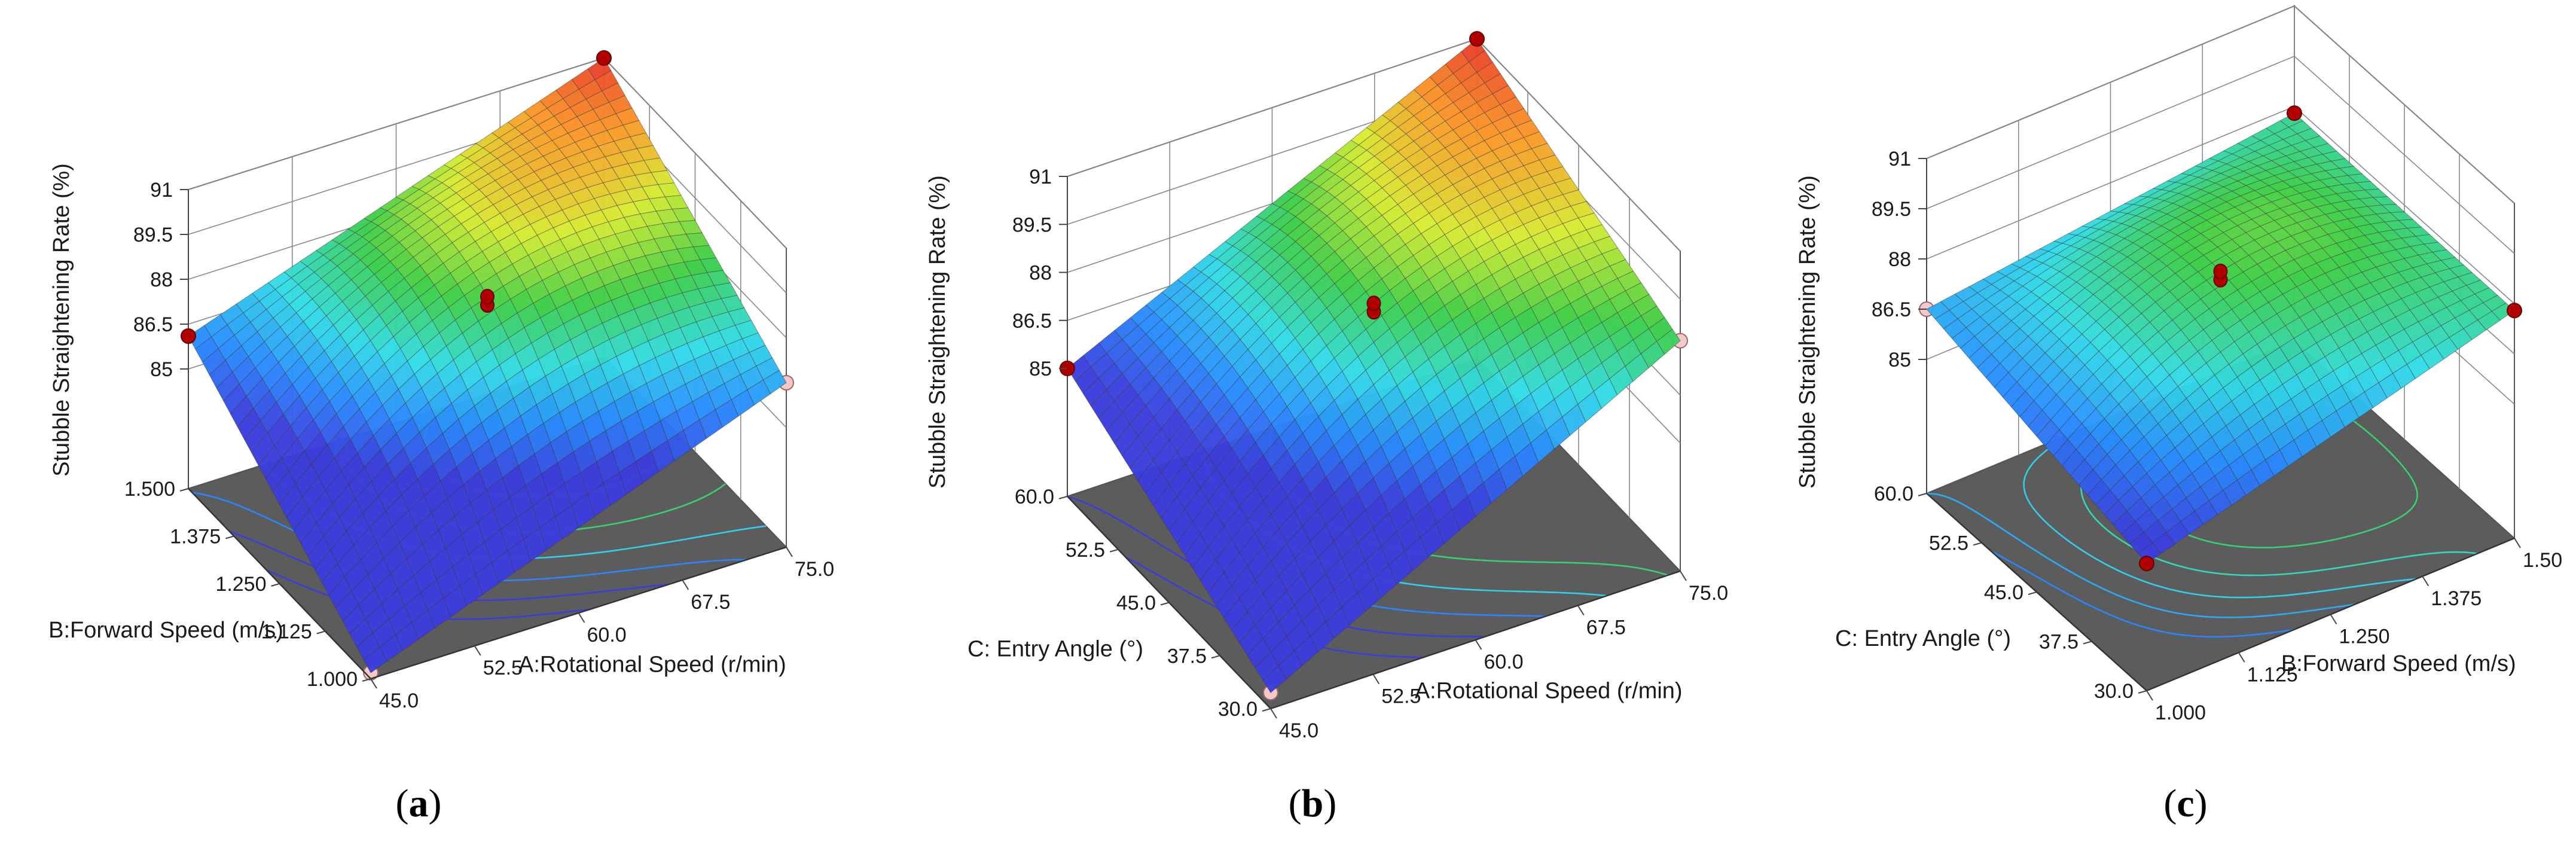 This screenshot has height=845, width=2576. What do you see at coordinates (2456, 598) in the screenshot?
I see `x-tick-label: 1.375` at bounding box center [2456, 598].